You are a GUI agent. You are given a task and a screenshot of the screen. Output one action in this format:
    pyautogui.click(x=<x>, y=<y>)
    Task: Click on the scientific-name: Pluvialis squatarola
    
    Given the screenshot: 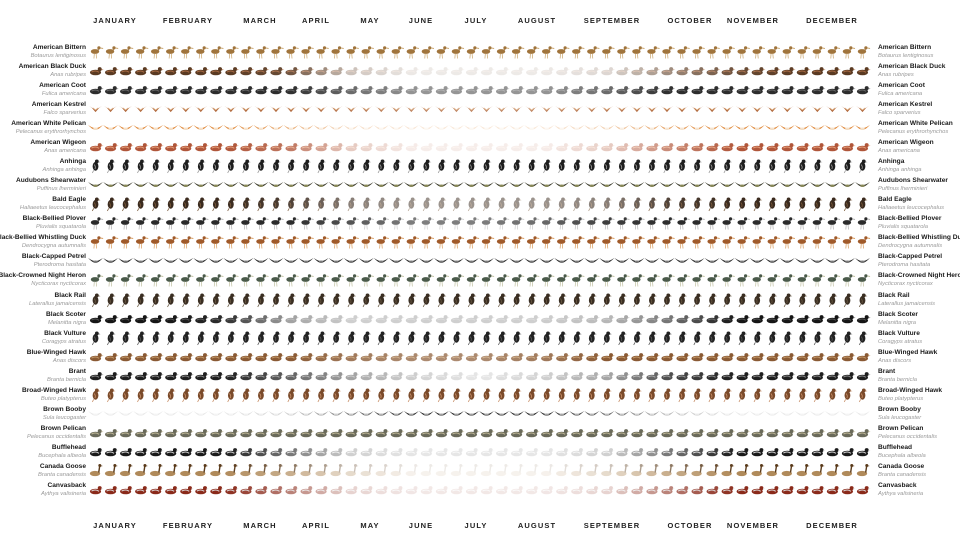 What is the action you would take?
    pyautogui.click(x=61, y=227)
    